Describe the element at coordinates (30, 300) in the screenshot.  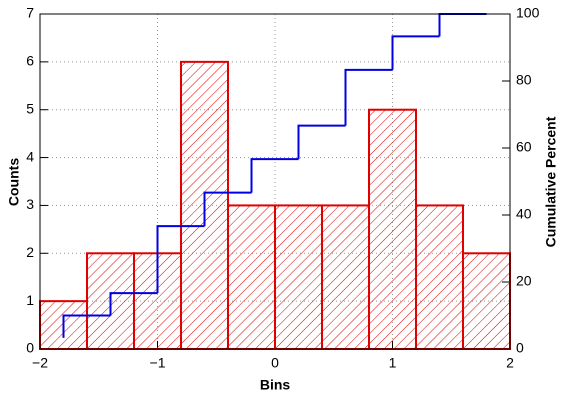
I see `y-tick-label: 1` at that location.